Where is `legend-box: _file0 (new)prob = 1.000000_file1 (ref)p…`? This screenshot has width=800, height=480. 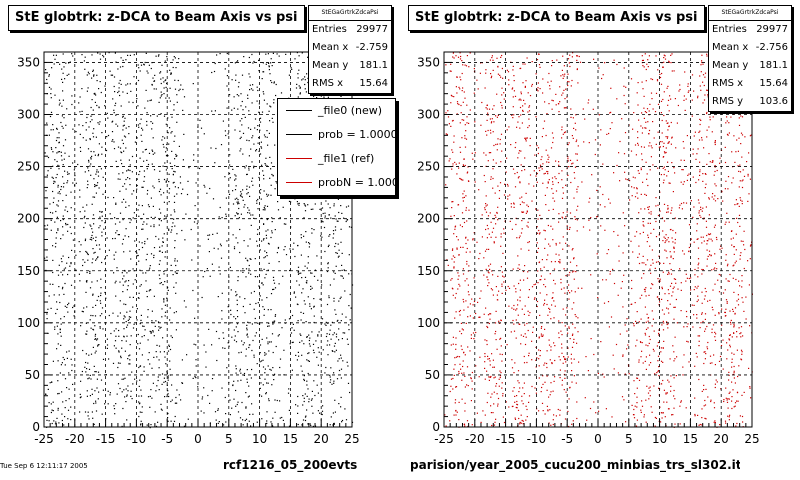 legend-box: _file0 (new)prob = 1.000000_file1 (ref)p… is located at coordinates (336, 147).